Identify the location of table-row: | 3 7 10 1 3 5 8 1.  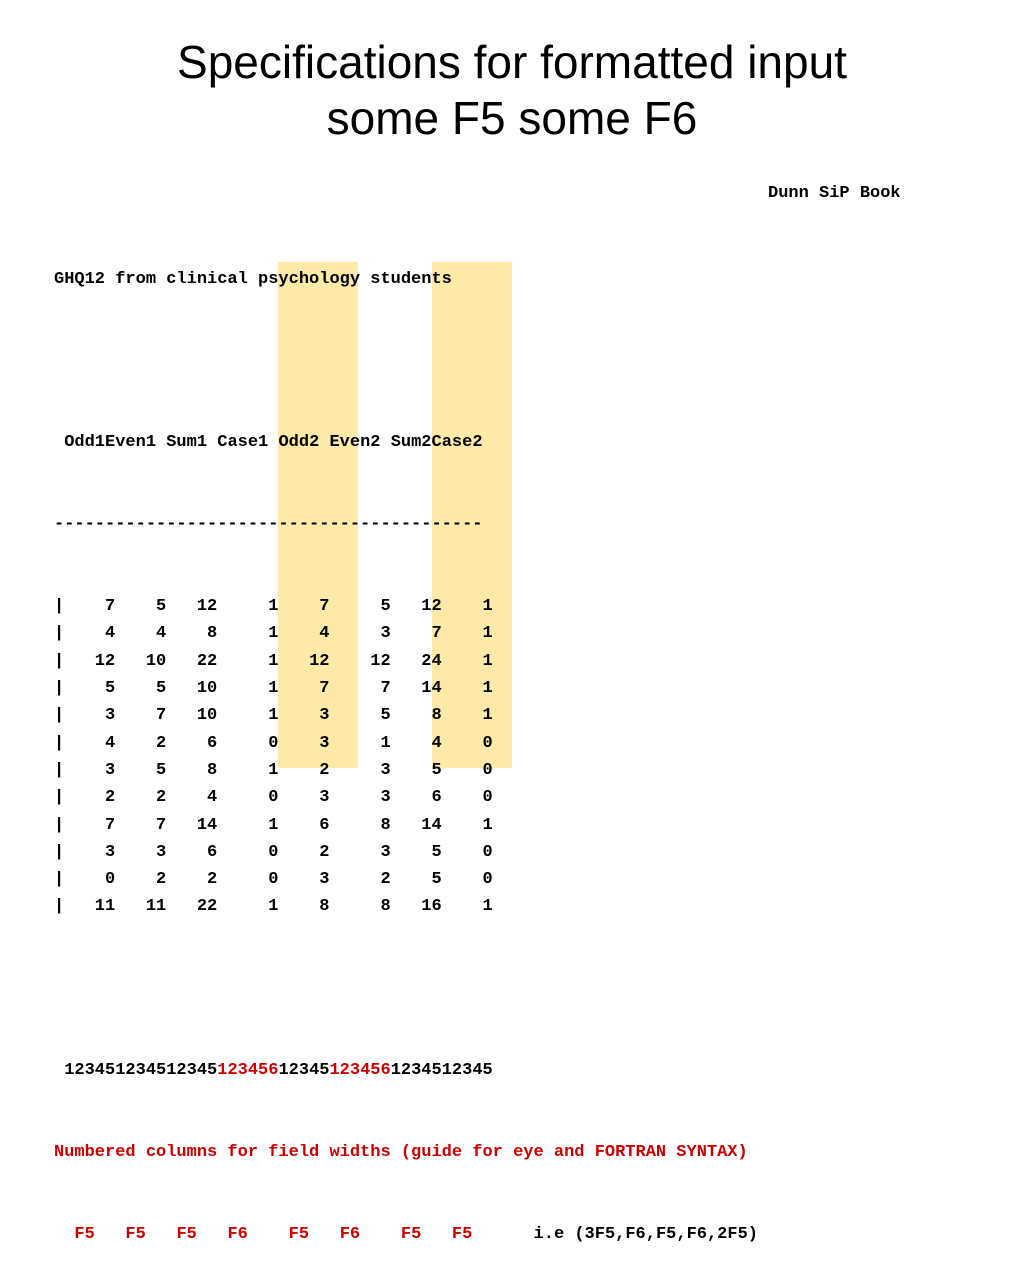
(406, 715).